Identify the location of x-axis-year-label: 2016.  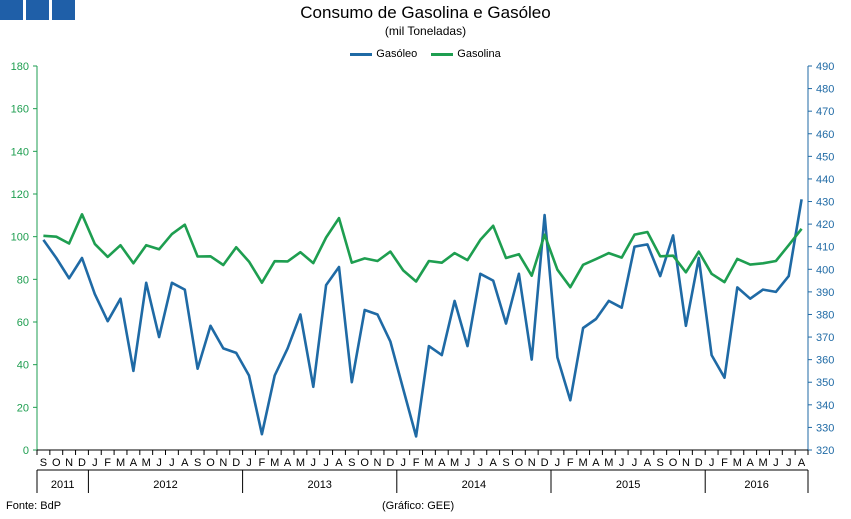
(756, 485).